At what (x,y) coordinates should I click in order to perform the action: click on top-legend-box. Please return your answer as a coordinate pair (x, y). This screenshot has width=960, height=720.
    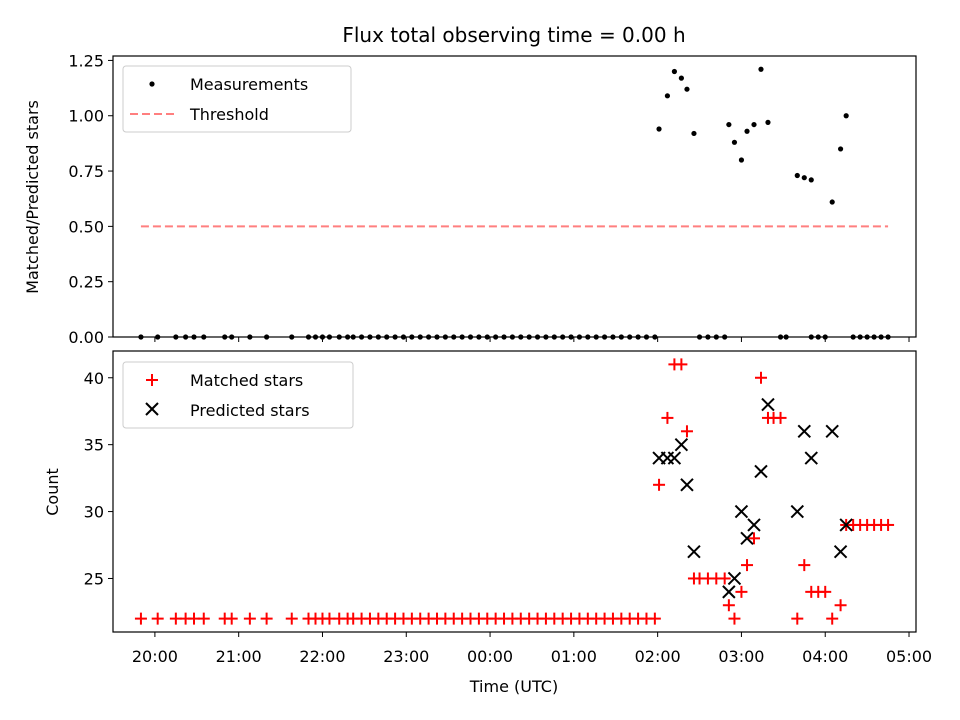
    Looking at the image, I should click on (237, 99).